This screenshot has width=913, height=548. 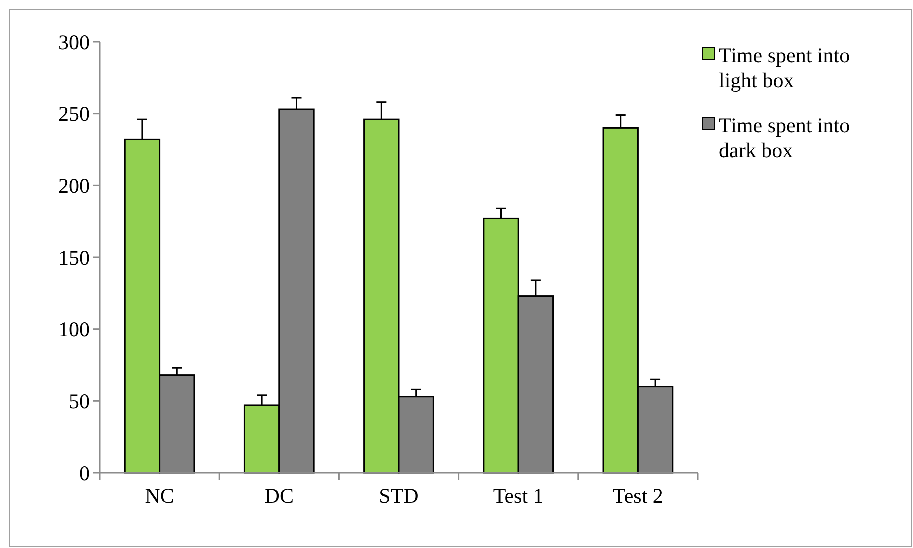 I want to click on x-tick-label: NC, so click(x=159, y=496).